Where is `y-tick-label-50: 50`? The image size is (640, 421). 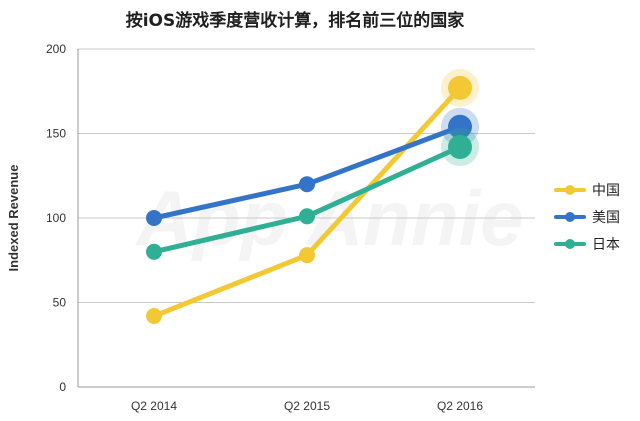 y-tick-label-50: 50 is located at coordinates (60, 303).